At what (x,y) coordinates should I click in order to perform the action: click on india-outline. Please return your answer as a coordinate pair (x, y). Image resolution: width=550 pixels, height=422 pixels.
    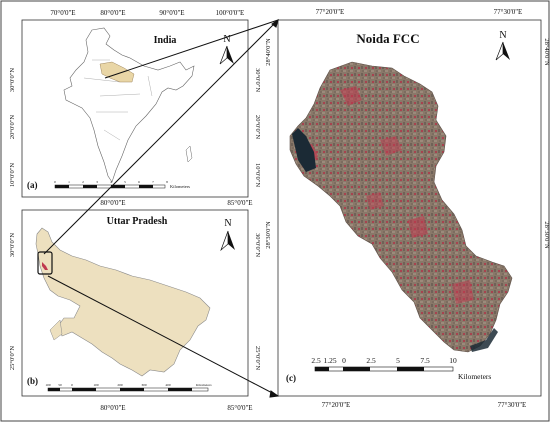
    Looking at the image, I should click on (129, 105).